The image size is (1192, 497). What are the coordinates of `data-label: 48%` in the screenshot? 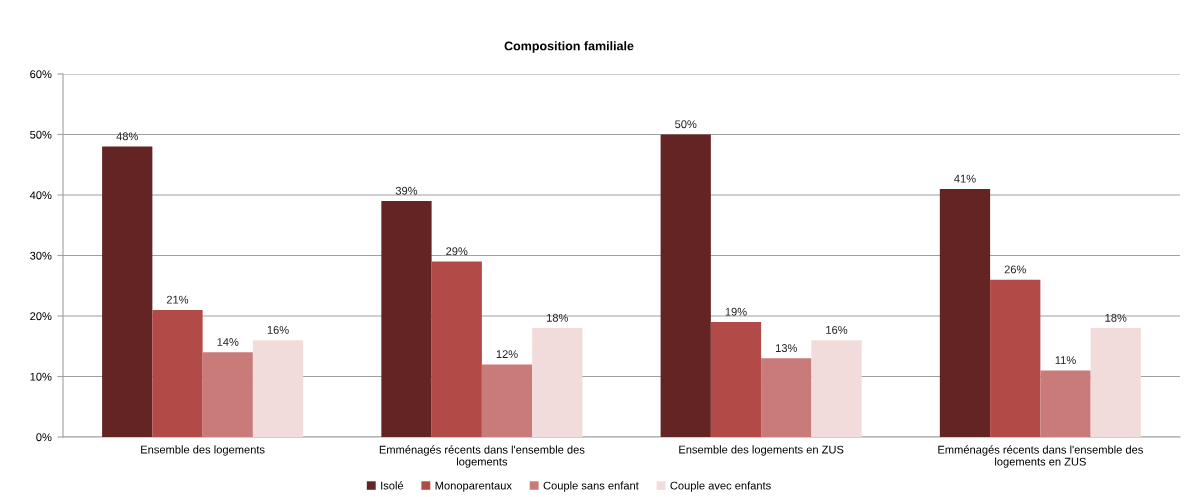 It's located at (127, 136).